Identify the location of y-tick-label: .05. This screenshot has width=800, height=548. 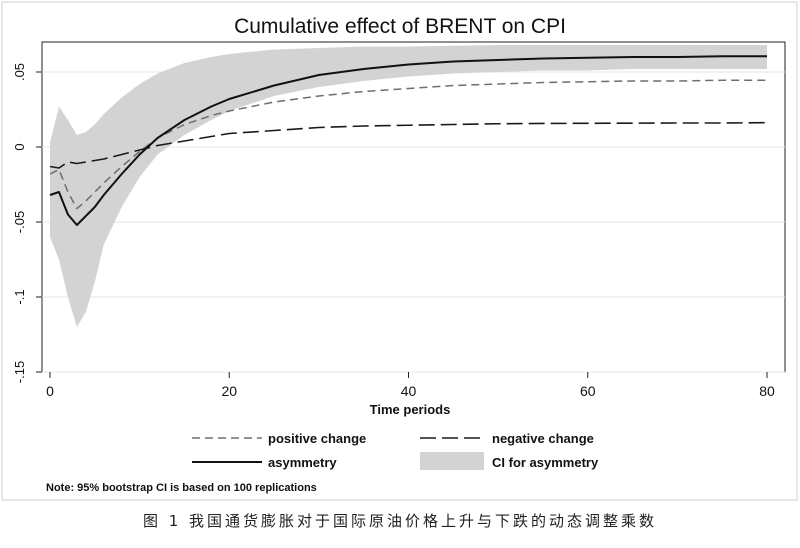
(19, 72).